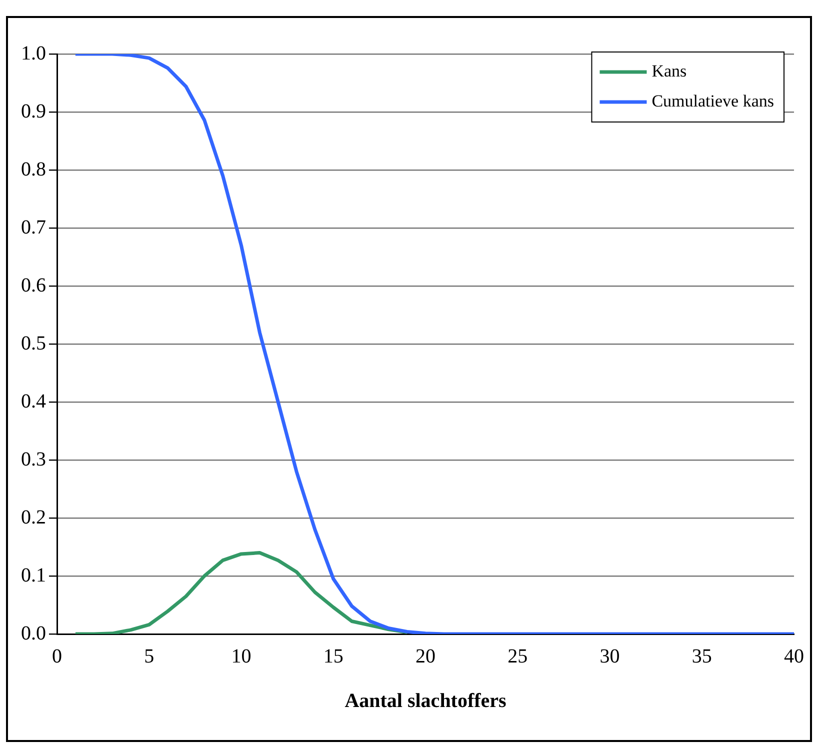 The width and height of the screenshot is (816, 745). I want to click on x-tick-label: 25, so click(518, 656).